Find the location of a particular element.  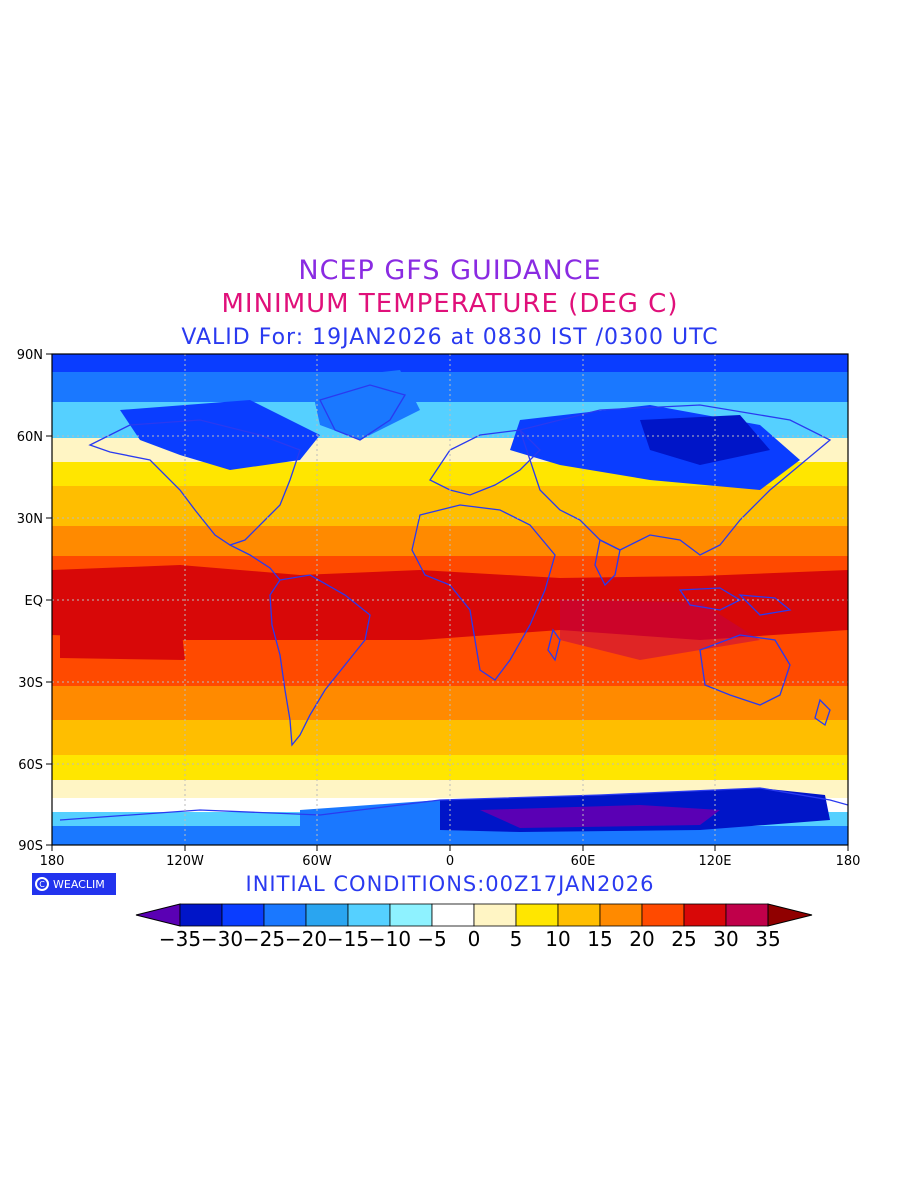

colorbar-tick-label: −25 is located at coordinates (264, 939).